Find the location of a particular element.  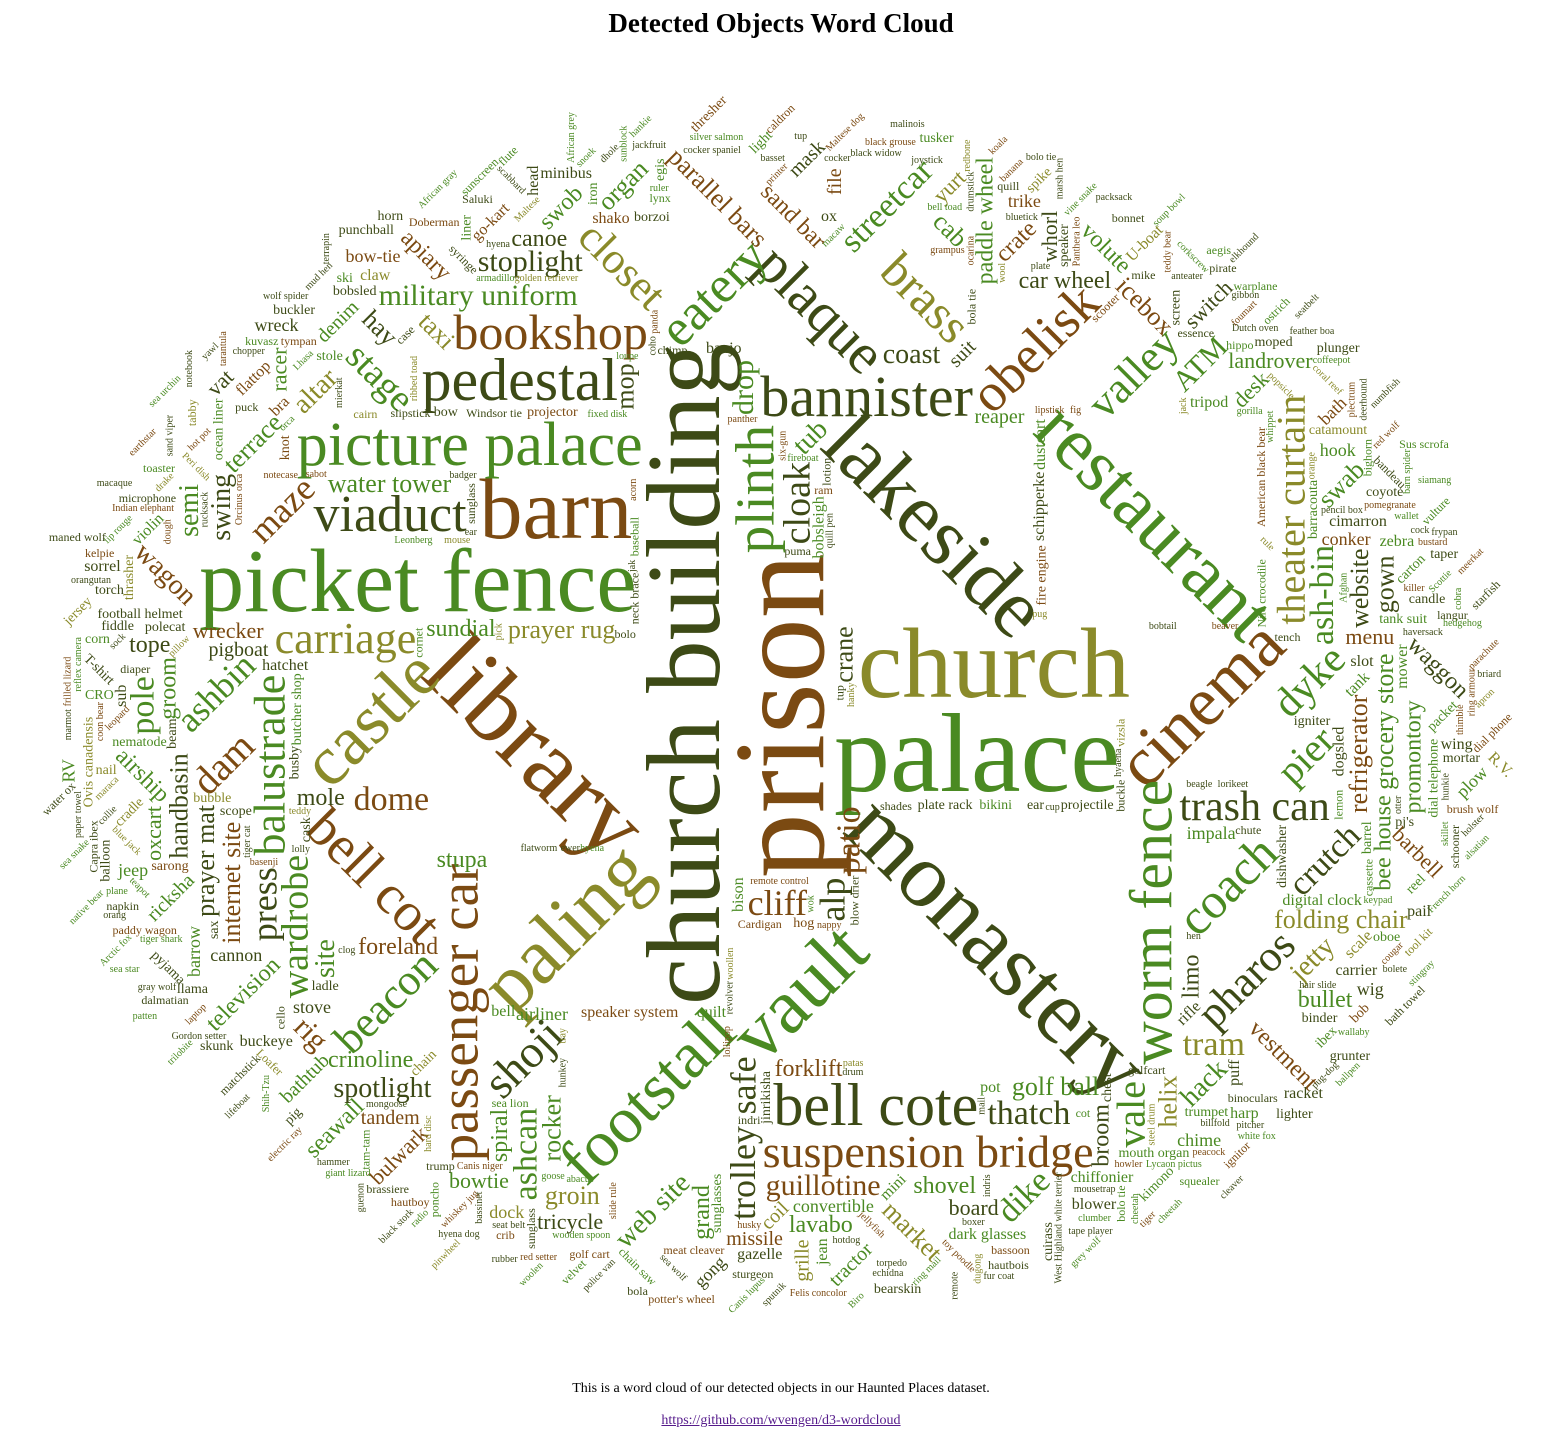

word-cloud-word: paper towel is located at coordinates (78, 814).